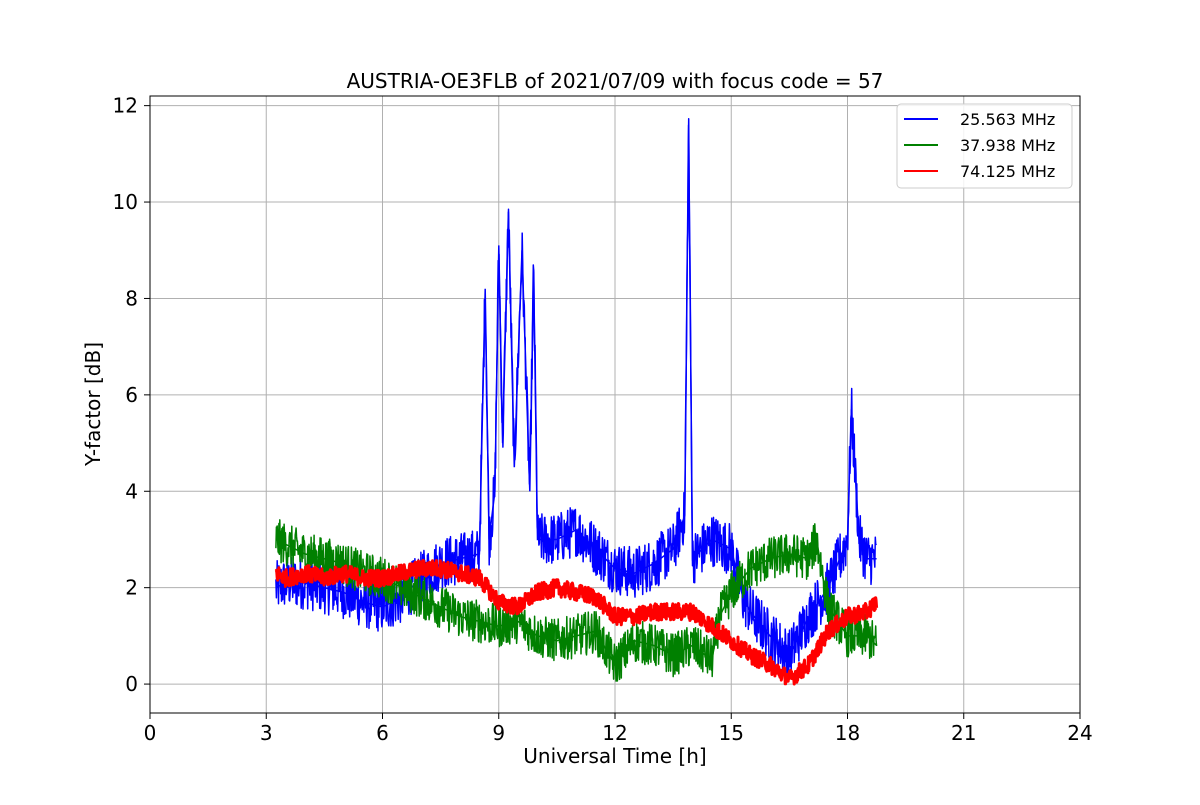 Image resolution: width=1200 pixels, height=805 pixels. What do you see at coordinates (614, 756) in the screenshot?
I see `x-axis-label: Universal Time [h]` at bounding box center [614, 756].